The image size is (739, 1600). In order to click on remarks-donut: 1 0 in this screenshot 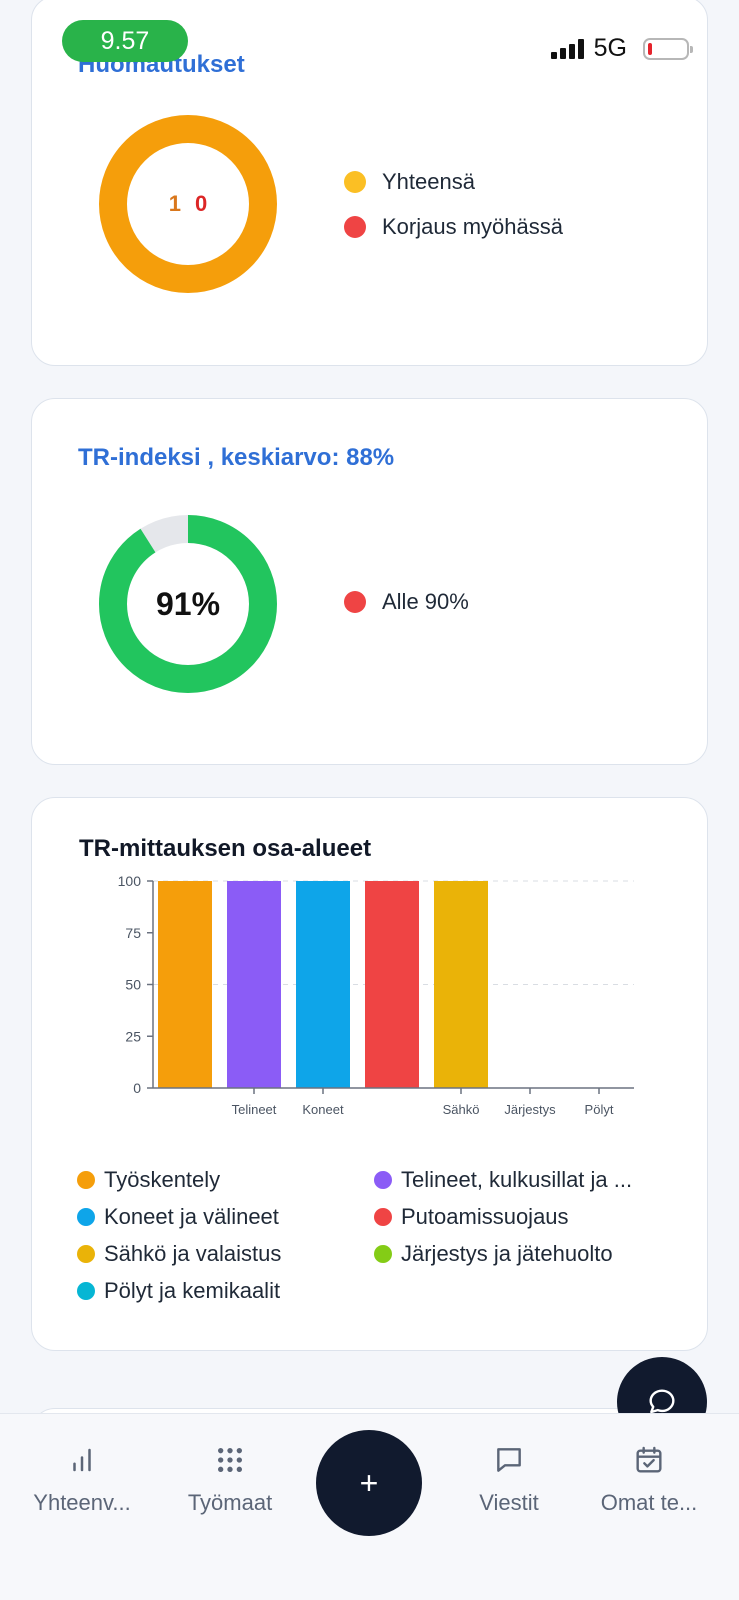, I will do `click(188, 204)`.